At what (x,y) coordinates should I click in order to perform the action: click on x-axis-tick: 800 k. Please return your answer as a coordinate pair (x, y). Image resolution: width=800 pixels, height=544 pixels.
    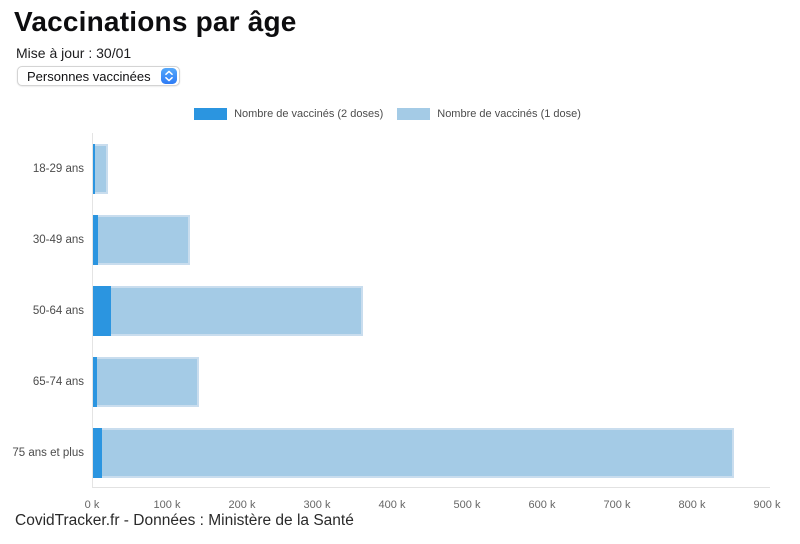
    Looking at the image, I should click on (692, 505).